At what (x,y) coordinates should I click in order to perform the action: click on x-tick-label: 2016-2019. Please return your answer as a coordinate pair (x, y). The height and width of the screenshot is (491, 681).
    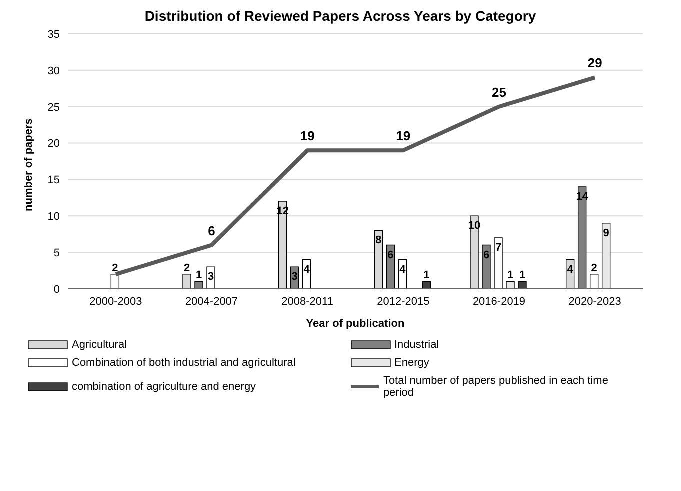
    Looking at the image, I should click on (499, 302).